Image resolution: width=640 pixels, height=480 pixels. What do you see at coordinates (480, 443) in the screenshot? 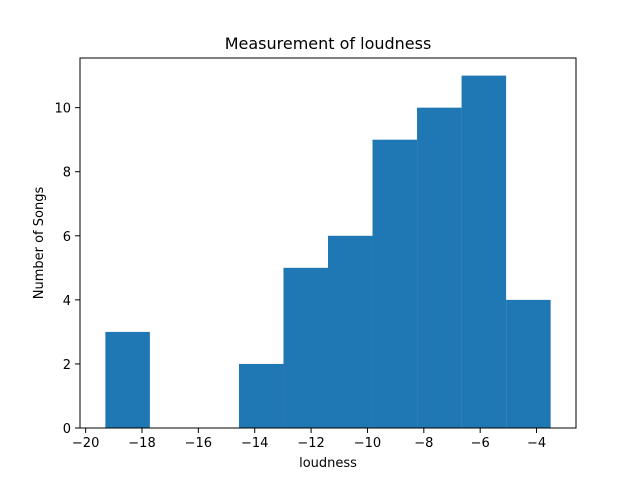
I see `x-tick-label: −6` at bounding box center [480, 443].